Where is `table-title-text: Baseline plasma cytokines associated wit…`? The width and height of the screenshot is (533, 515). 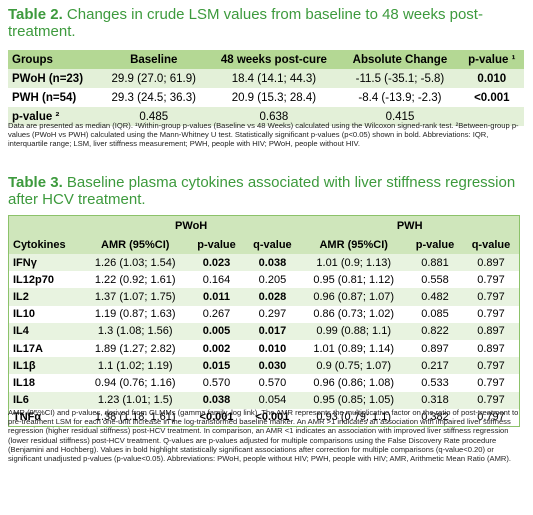
table-title-text: Baseline plasma cytokines associated wit… is located at coordinates (262, 191).